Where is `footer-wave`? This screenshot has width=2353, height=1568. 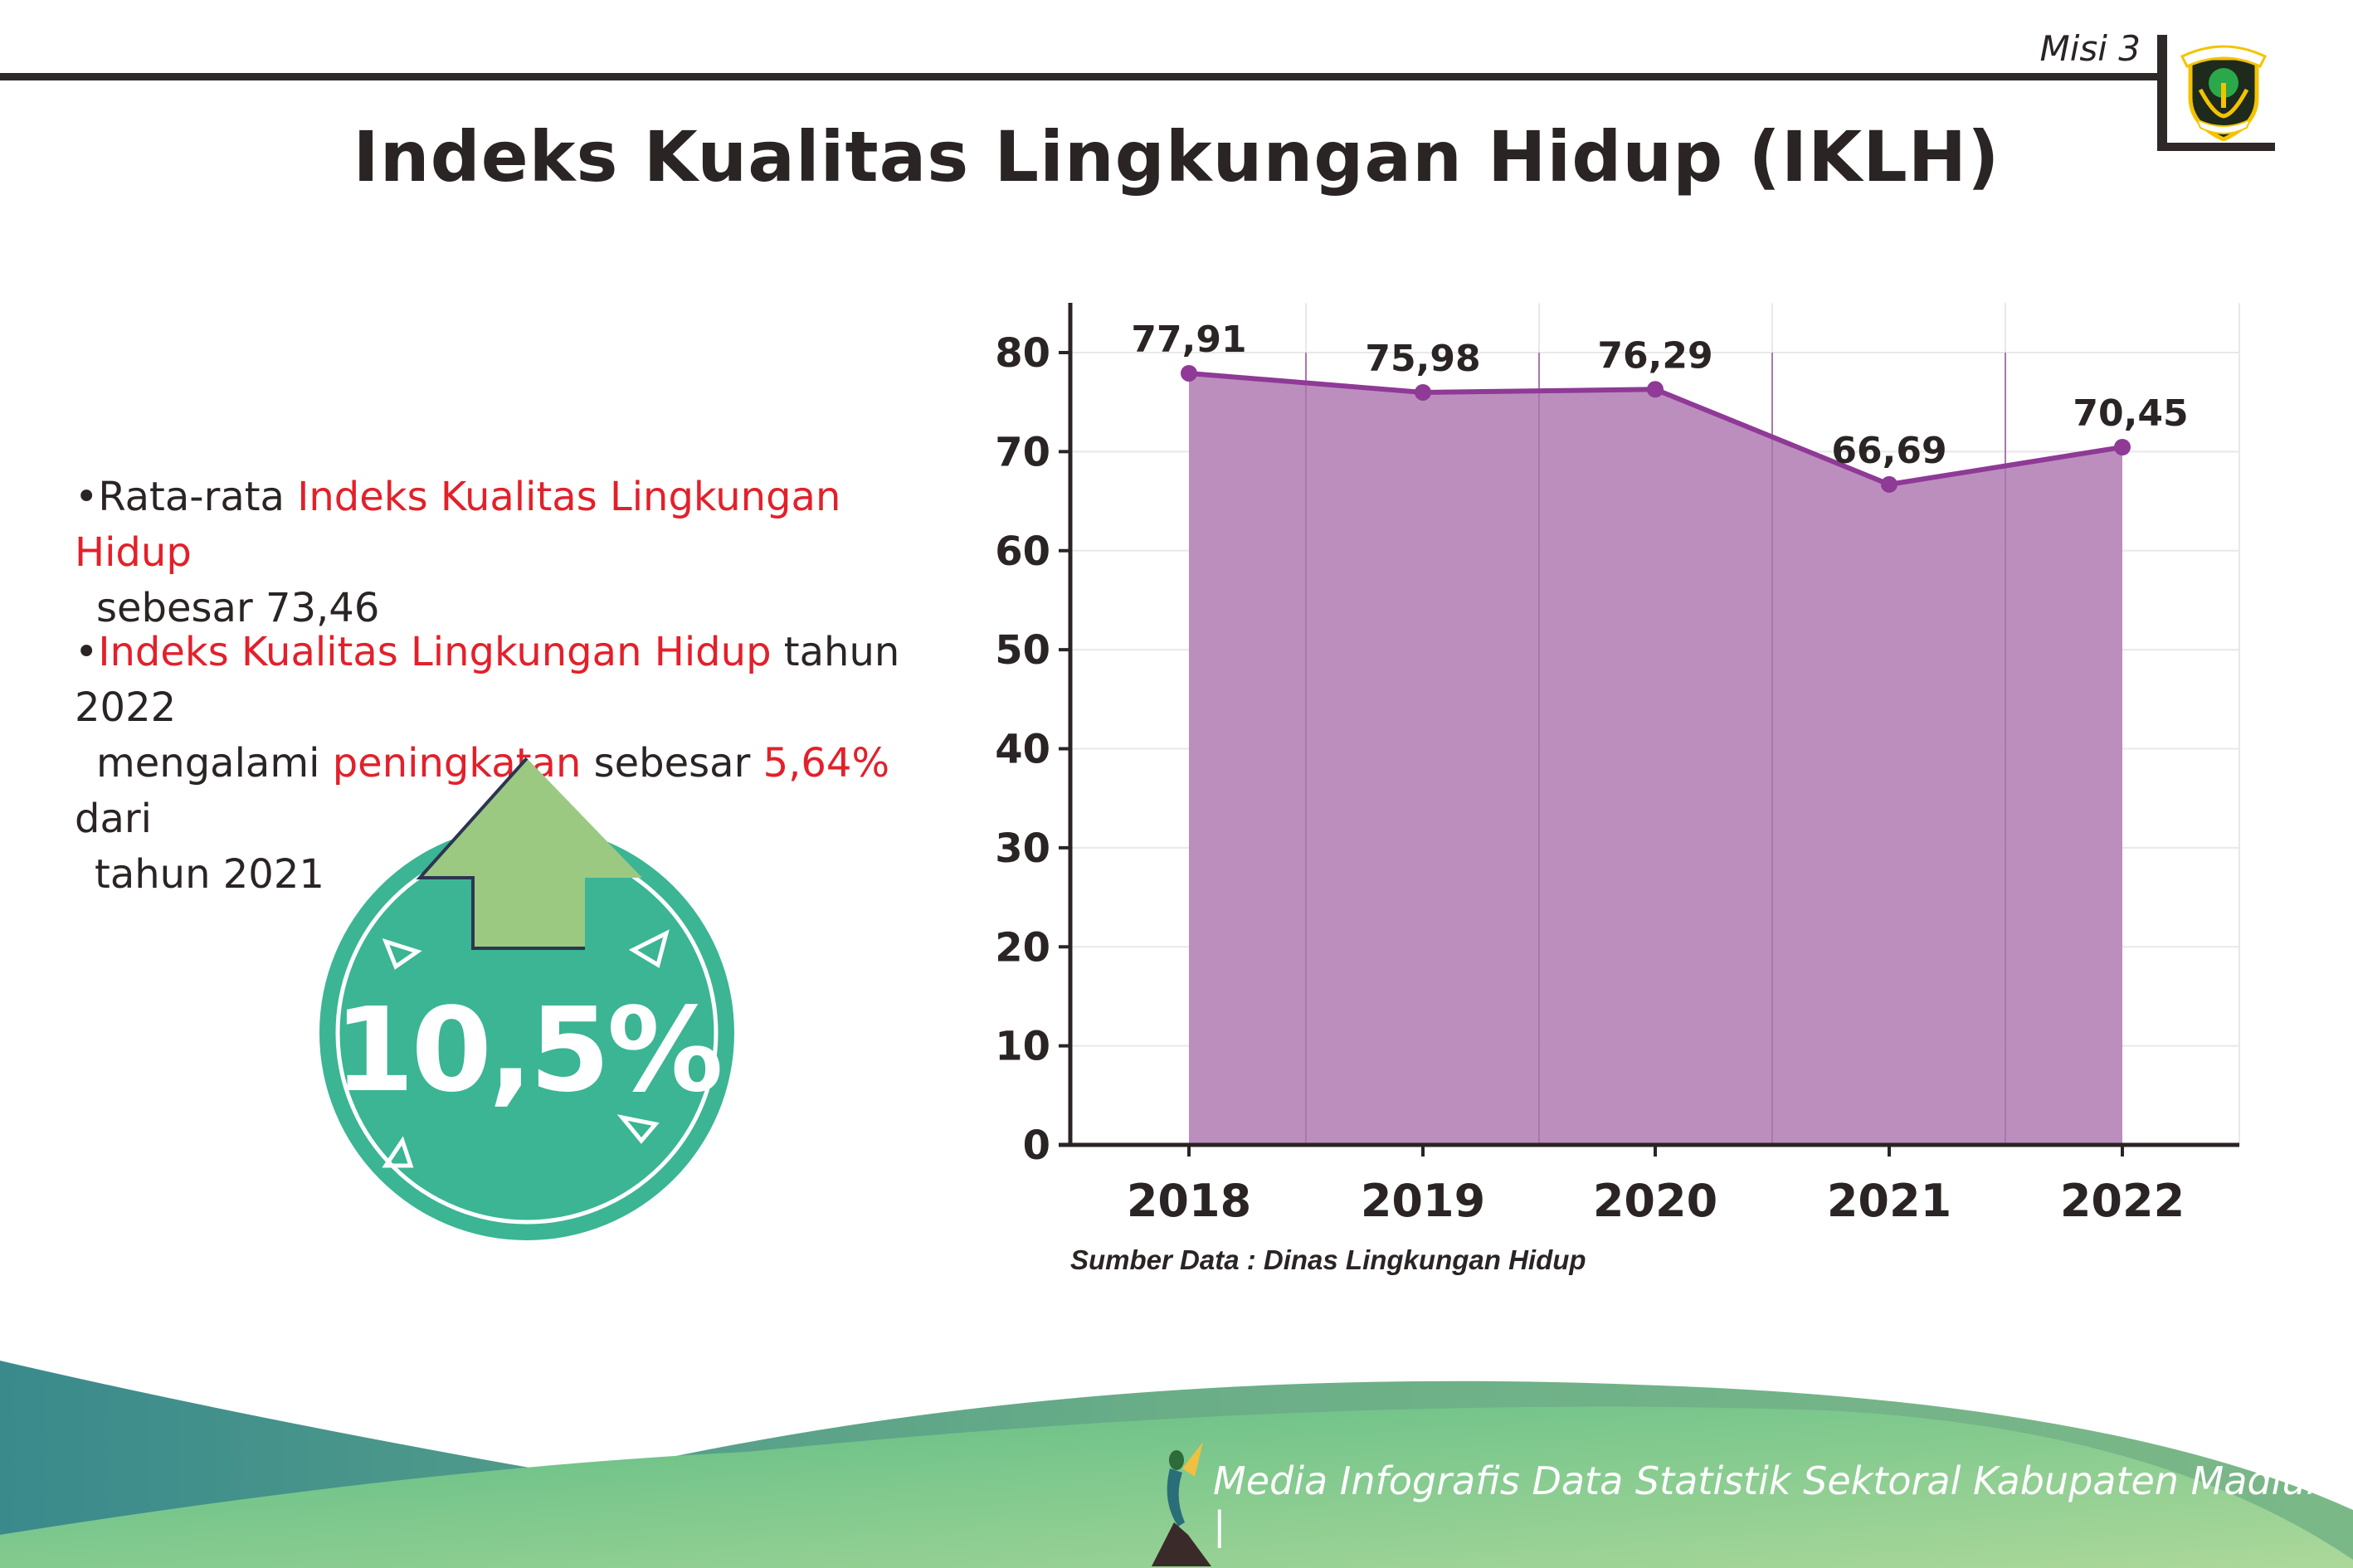 footer-wave is located at coordinates (1176, 1464).